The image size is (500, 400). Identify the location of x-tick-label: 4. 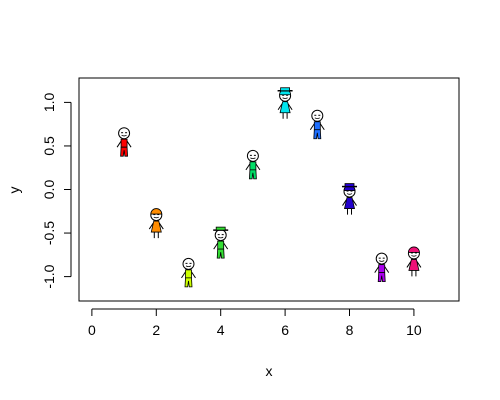
(221, 330).